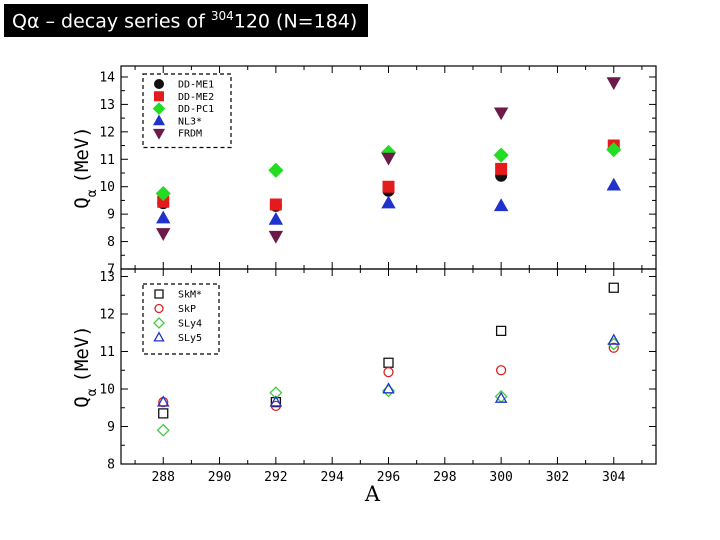 The image size is (720, 540). Describe the element at coordinates (82, 353) in the screenshot. I see `lower-y-axis-unit: (MeV)` at that location.